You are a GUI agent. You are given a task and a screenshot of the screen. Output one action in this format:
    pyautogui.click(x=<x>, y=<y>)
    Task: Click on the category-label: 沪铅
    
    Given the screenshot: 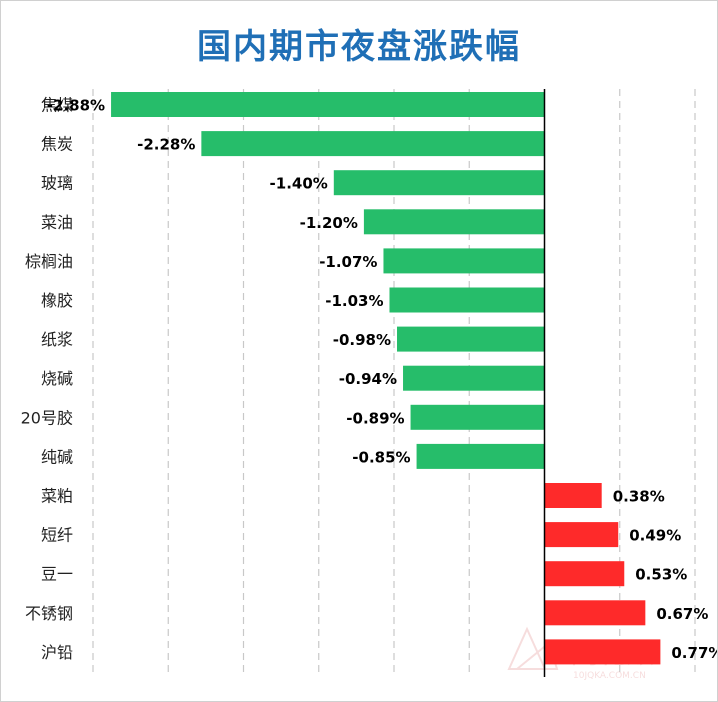 What is the action you would take?
    pyautogui.click(x=57, y=652)
    